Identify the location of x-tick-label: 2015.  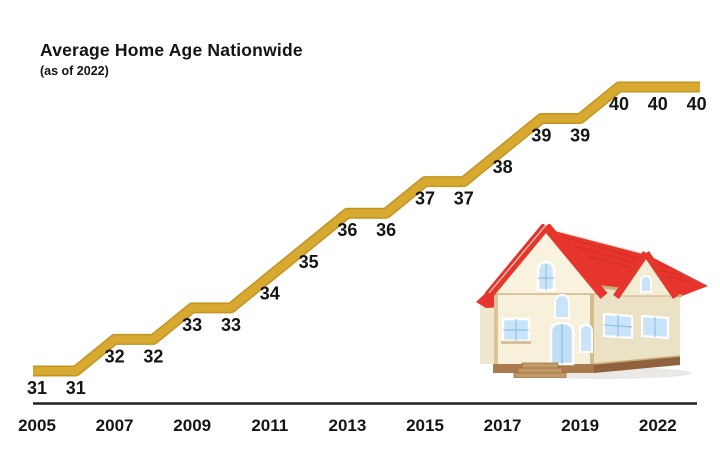
(425, 425).